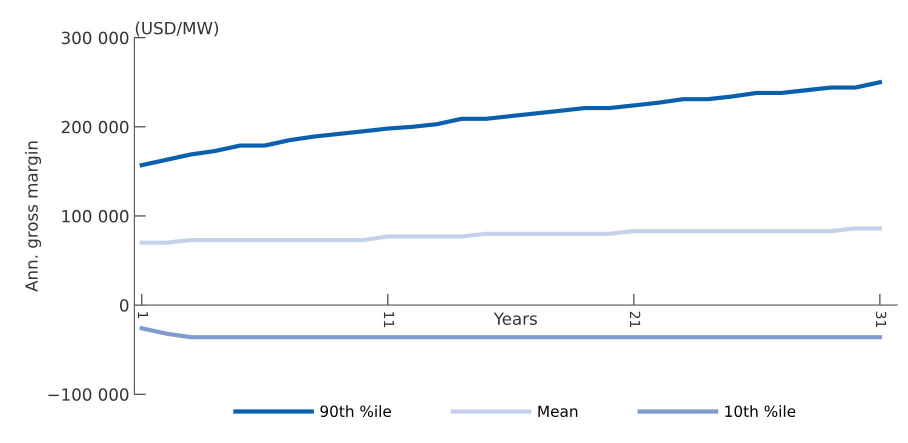 This screenshot has width=908, height=443. I want to click on y-tick-label: 200 000, so click(95, 127).